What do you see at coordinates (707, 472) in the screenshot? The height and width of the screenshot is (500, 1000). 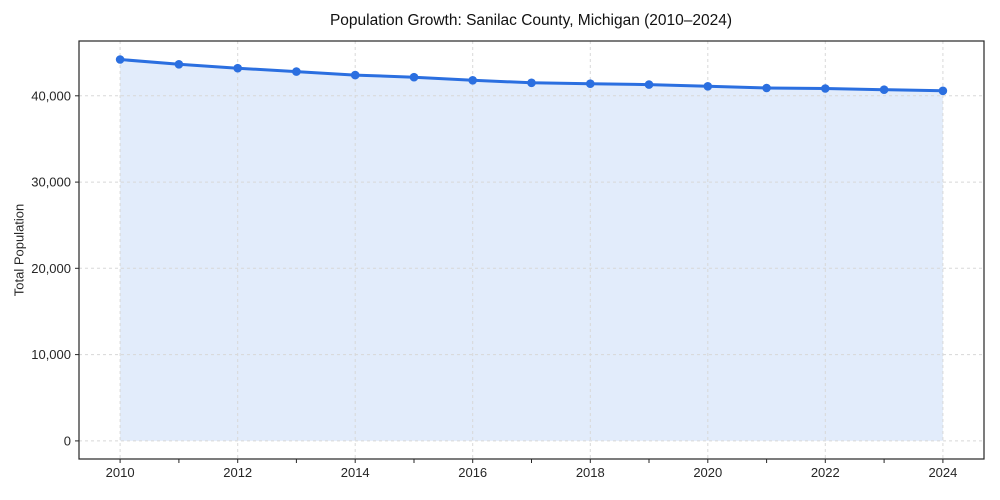 I see `x-tick-label: 2020` at bounding box center [707, 472].